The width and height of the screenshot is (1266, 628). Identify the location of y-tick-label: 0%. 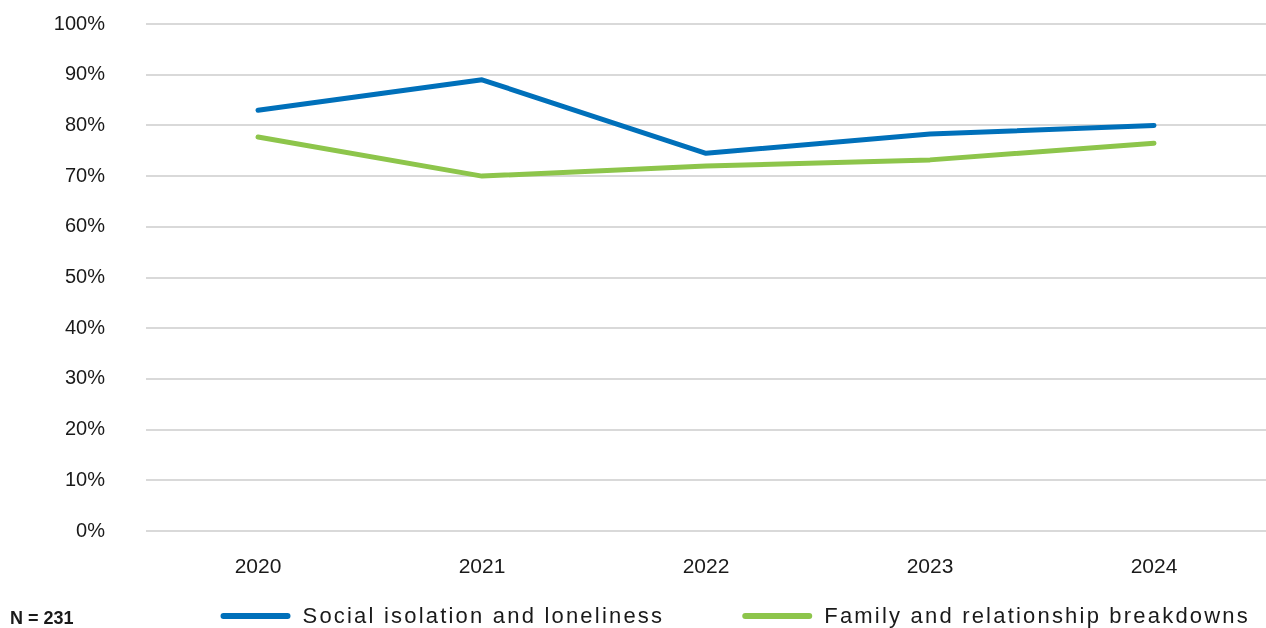
(91, 529).